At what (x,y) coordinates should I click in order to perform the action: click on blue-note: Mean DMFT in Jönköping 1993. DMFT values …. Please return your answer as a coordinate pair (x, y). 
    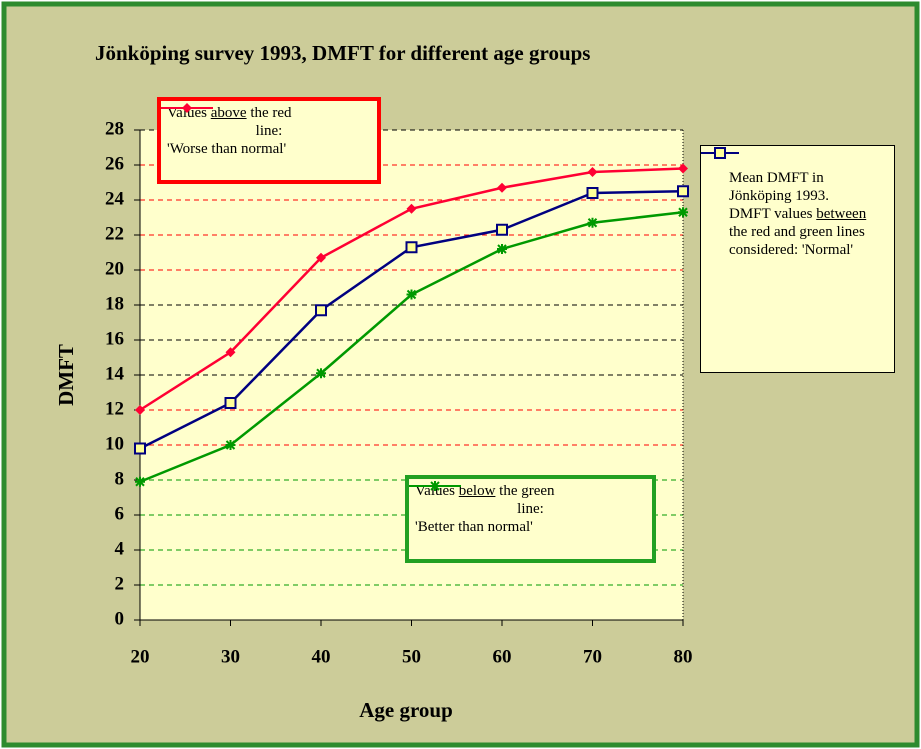
    Looking at the image, I should click on (797, 259).